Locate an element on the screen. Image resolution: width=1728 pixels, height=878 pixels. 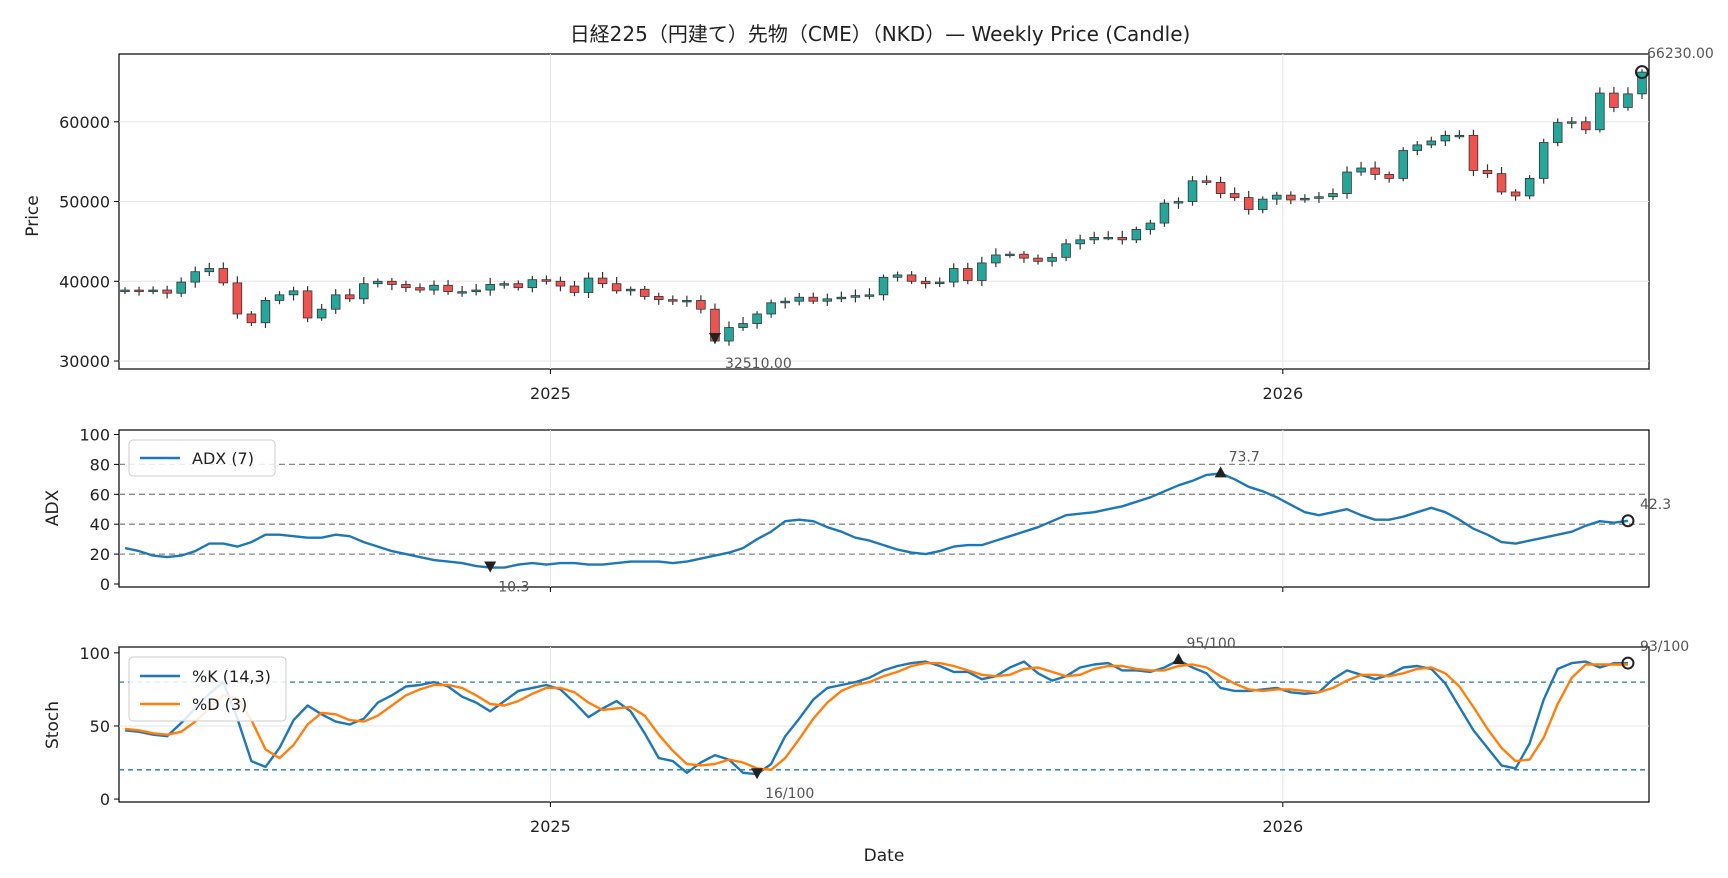
stoch-max-label: 95/100 is located at coordinates (1210, 644).